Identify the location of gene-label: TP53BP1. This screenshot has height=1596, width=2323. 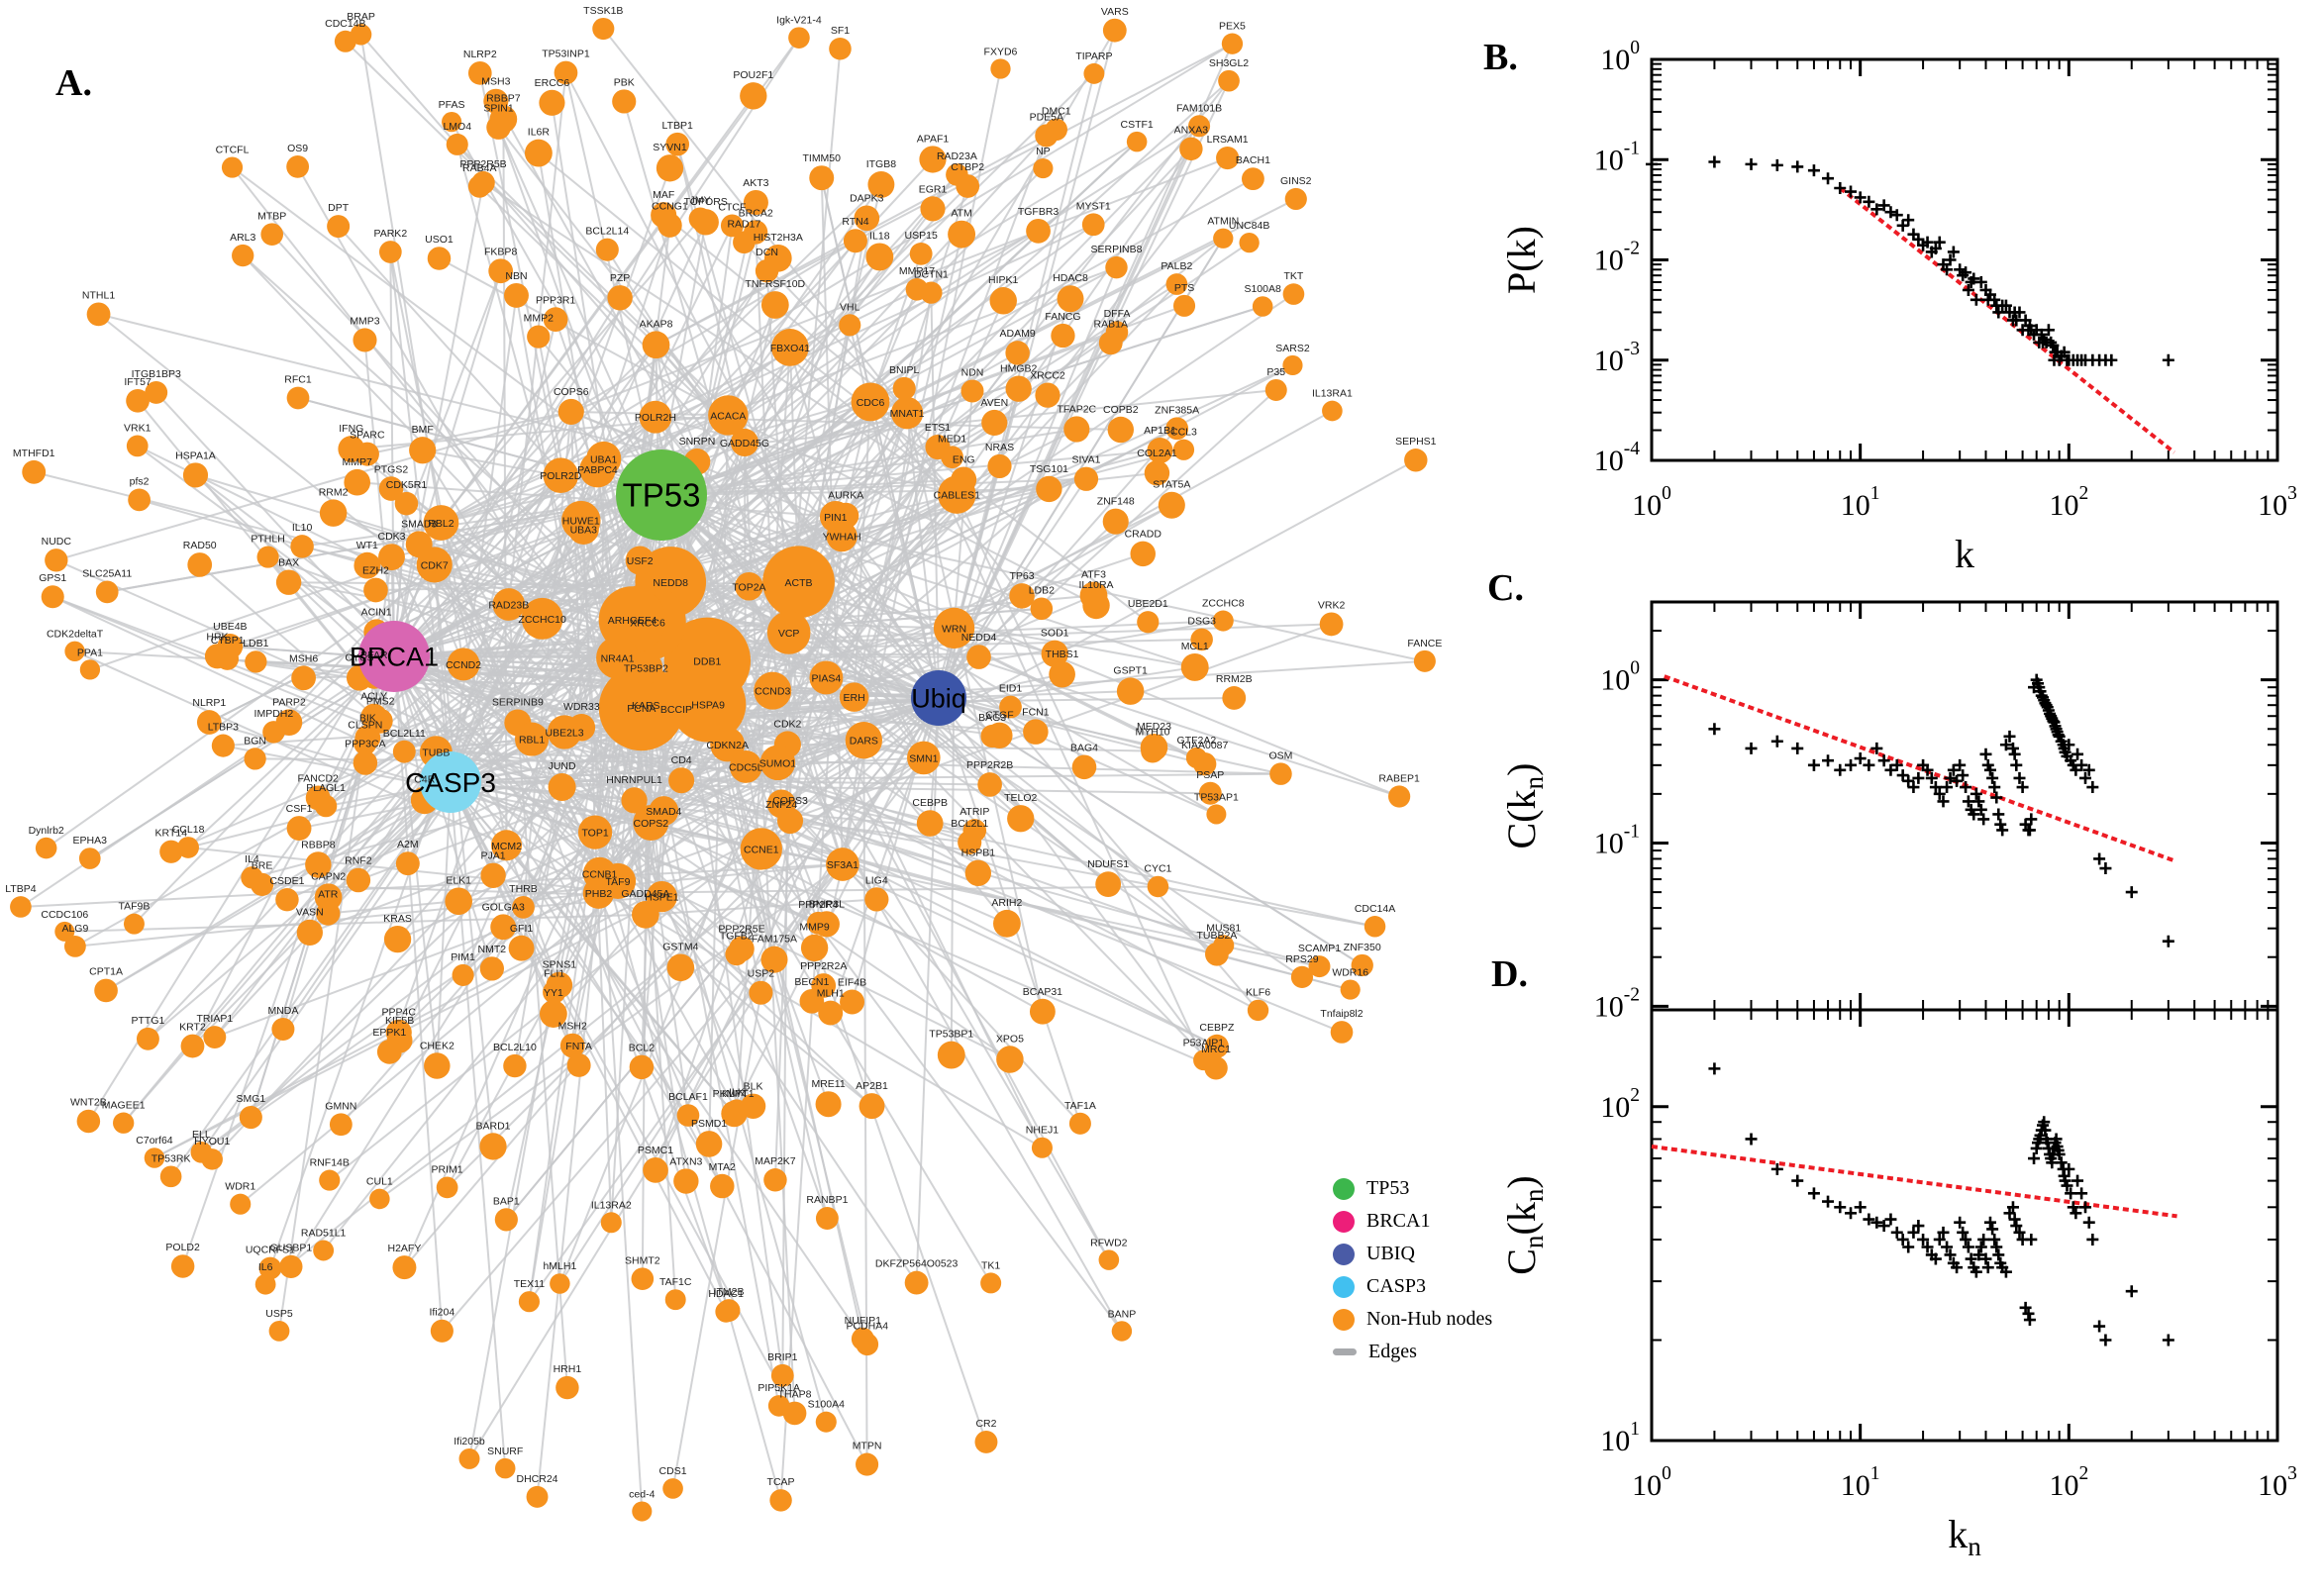
(951, 1035).